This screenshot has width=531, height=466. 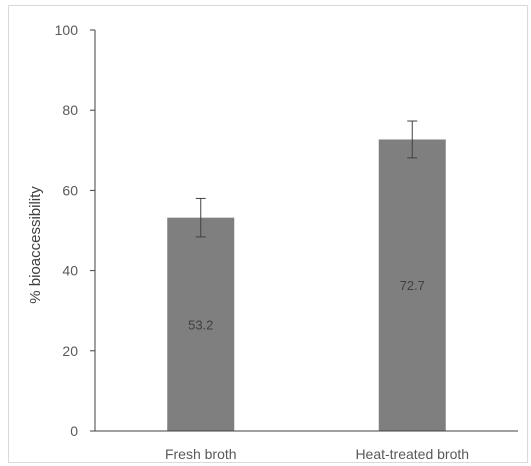 I want to click on bar-data-label: 72.7, so click(x=412, y=285).